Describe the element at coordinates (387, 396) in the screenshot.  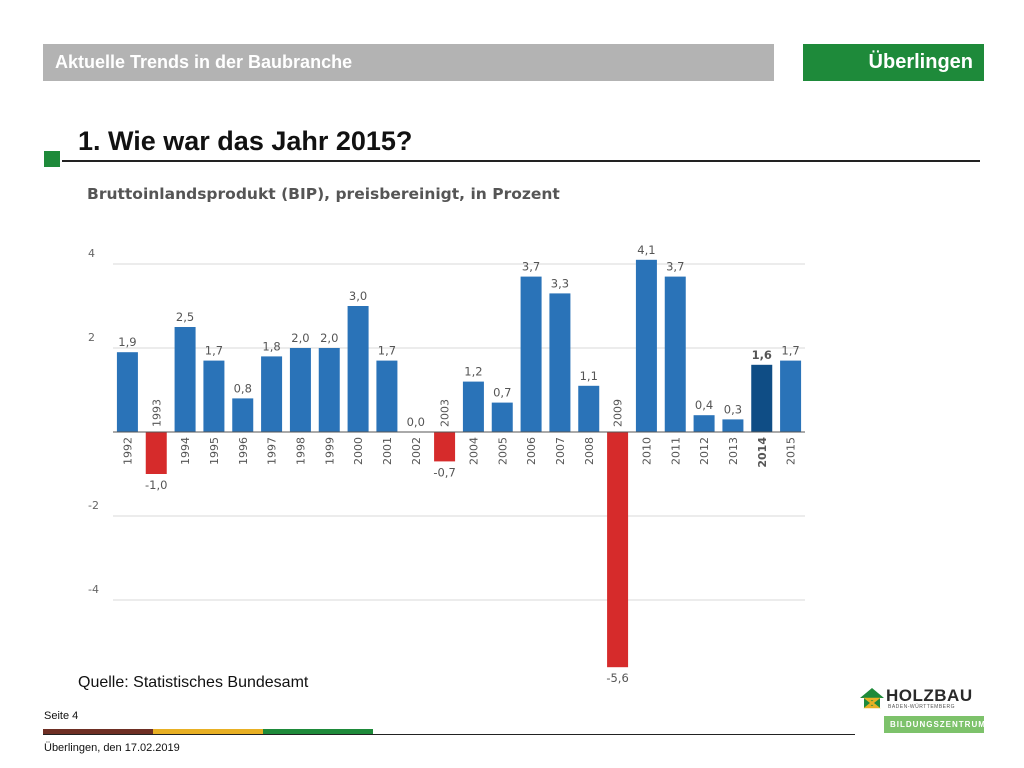
I see `bar-2001` at that location.